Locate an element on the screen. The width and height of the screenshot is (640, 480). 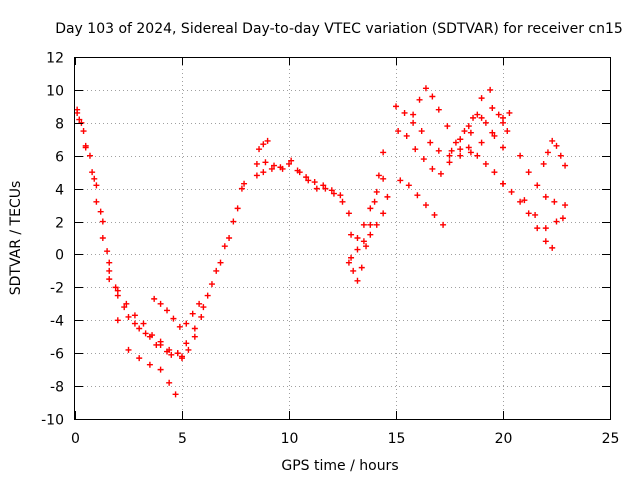
y-tick-label: -6 is located at coordinates (57, 355).